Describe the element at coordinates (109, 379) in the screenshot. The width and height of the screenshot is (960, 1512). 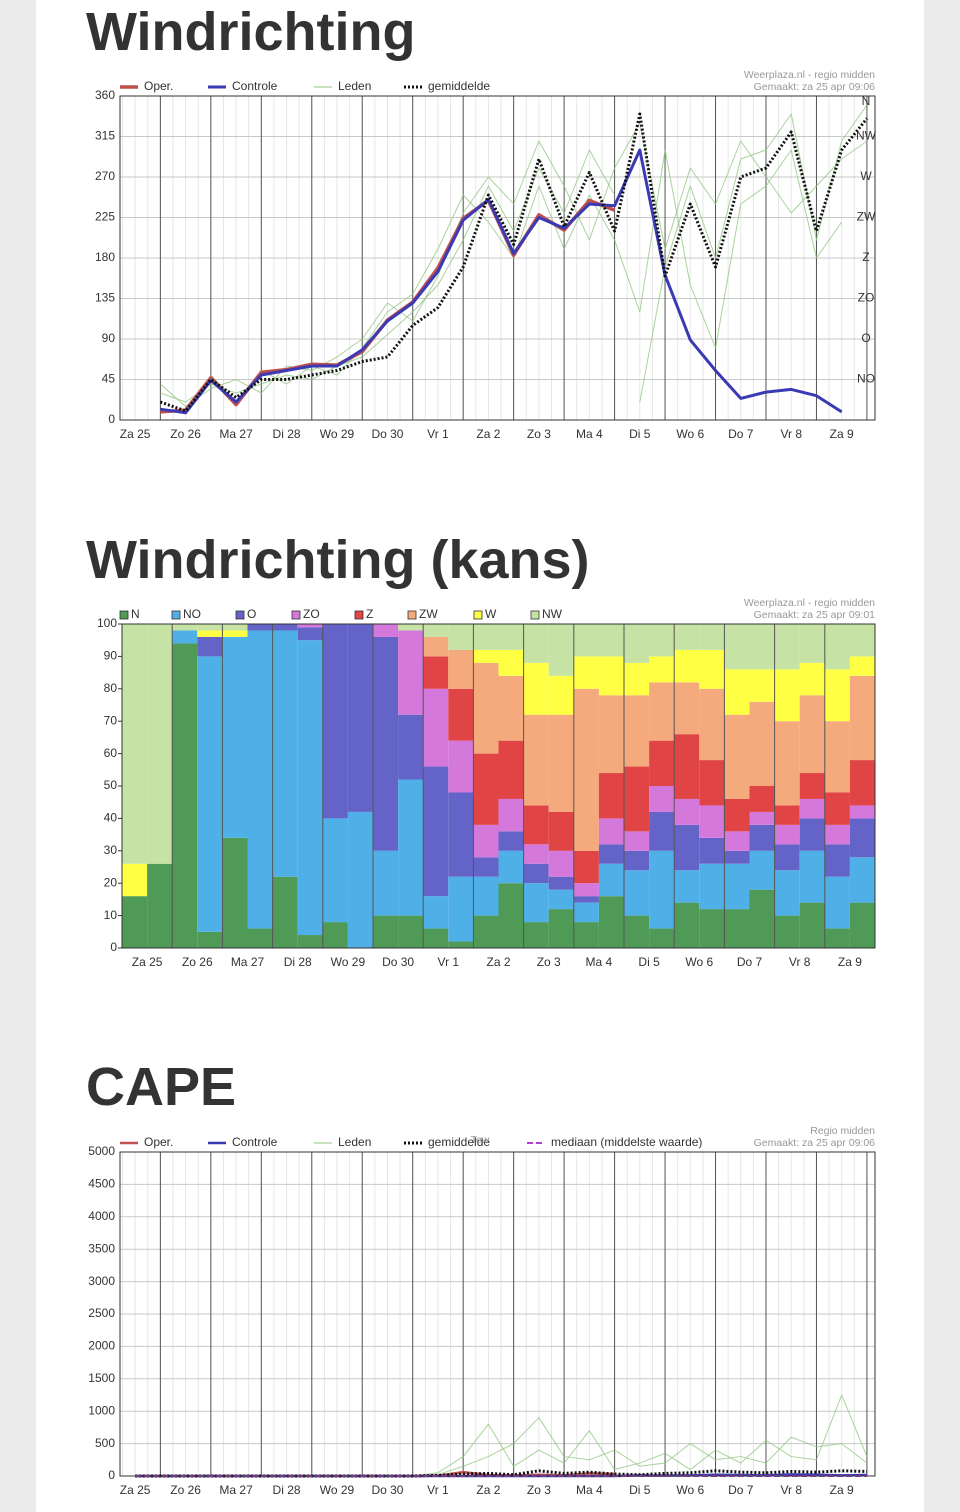
I see `y-tick-label: 45` at that location.